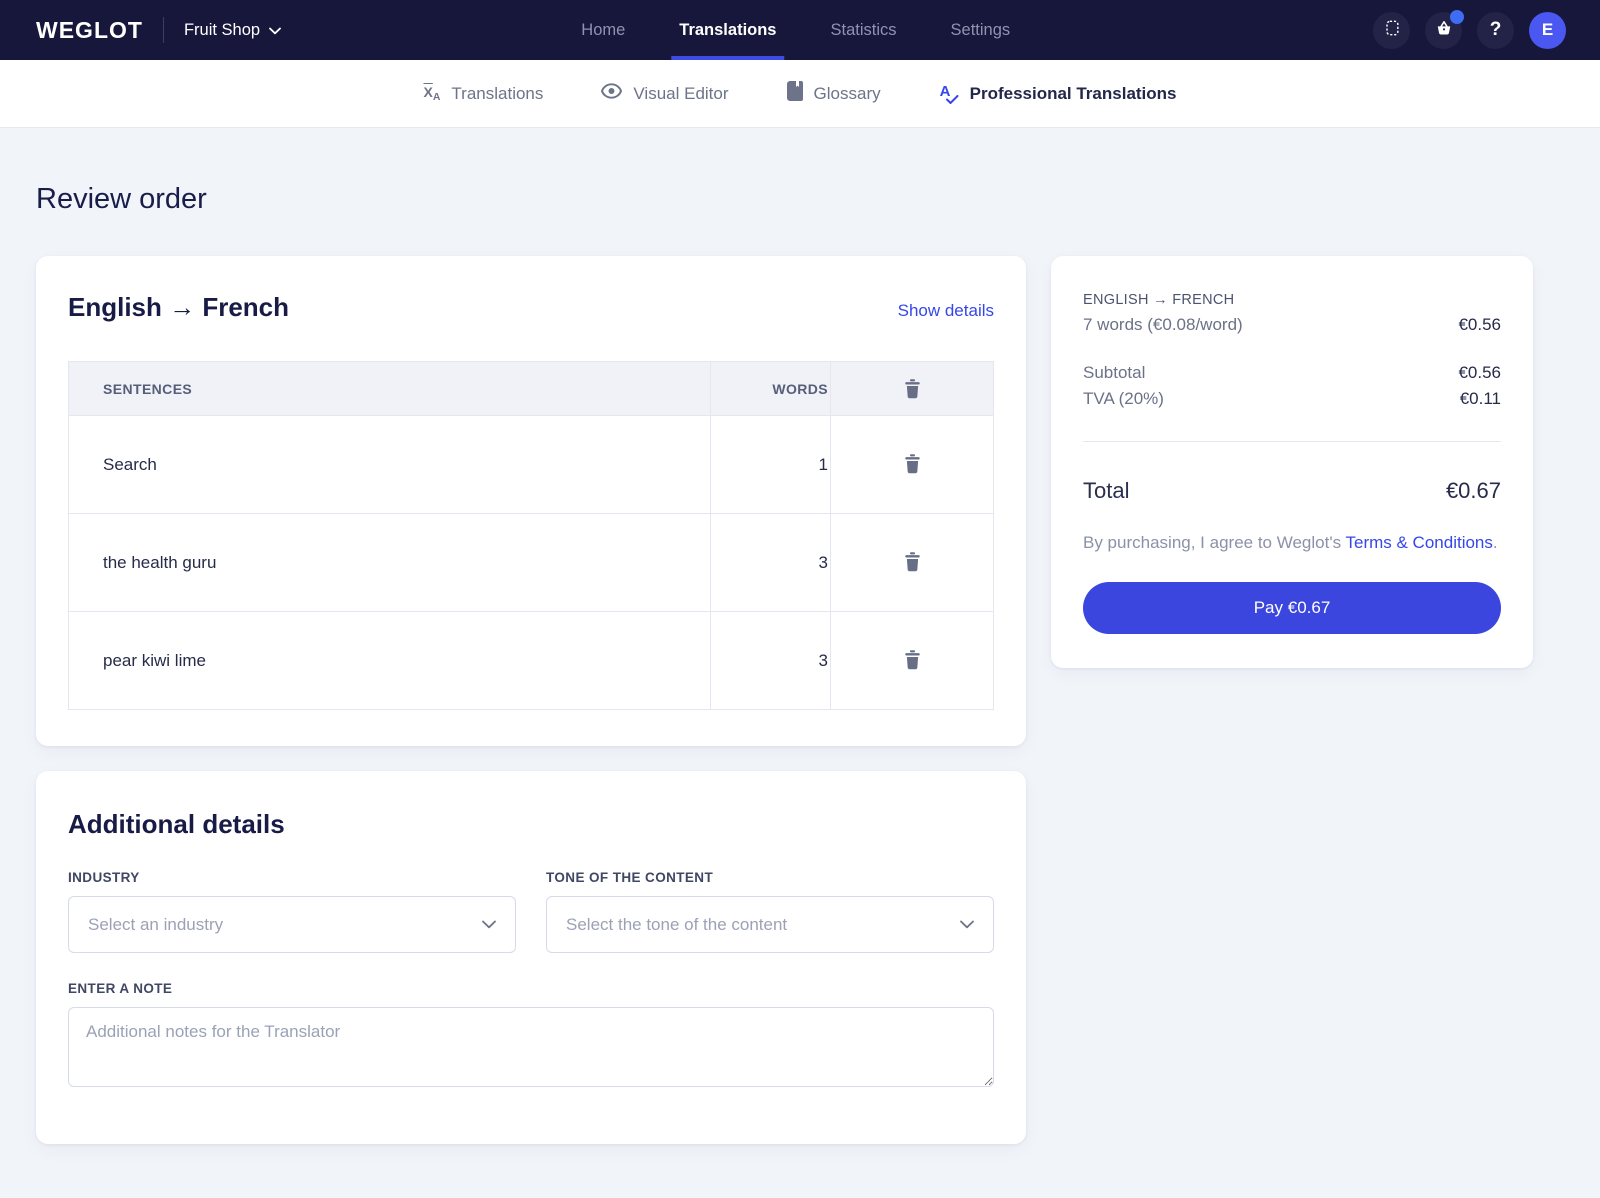  I want to click on pay-button: Pay €0.67, so click(1292, 608).